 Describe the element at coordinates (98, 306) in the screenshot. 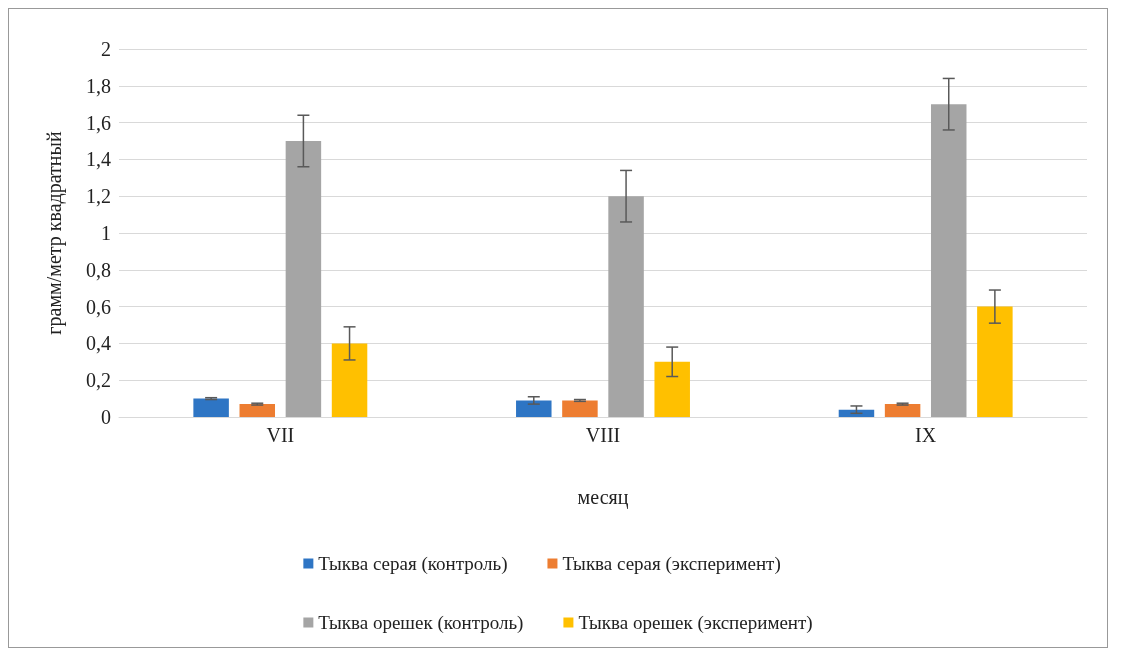

I see `y-tick-label: 0,6` at that location.